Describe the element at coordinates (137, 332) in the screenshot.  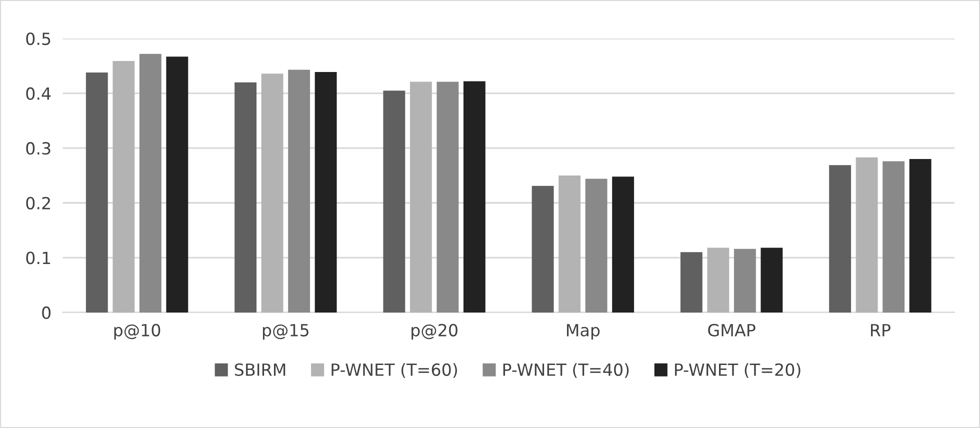
I see `x-tick-label: p@10` at that location.